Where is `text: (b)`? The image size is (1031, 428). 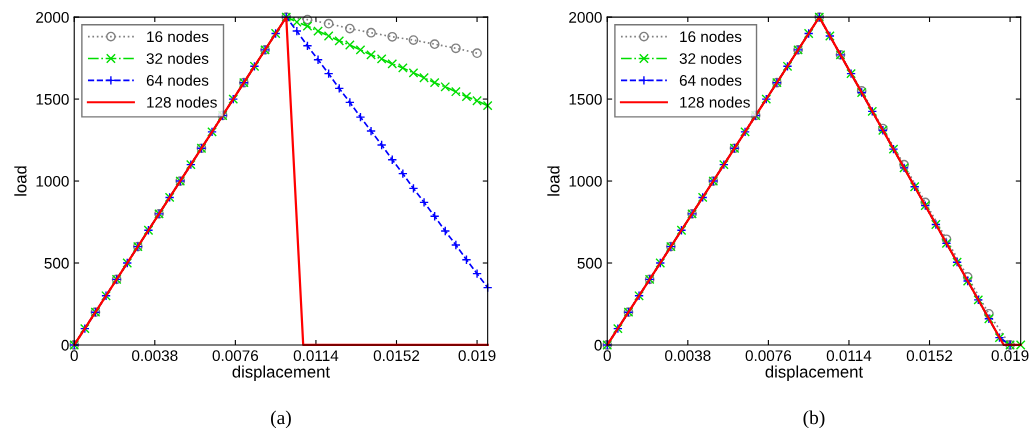
text: (b) is located at coordinates (814, 419).